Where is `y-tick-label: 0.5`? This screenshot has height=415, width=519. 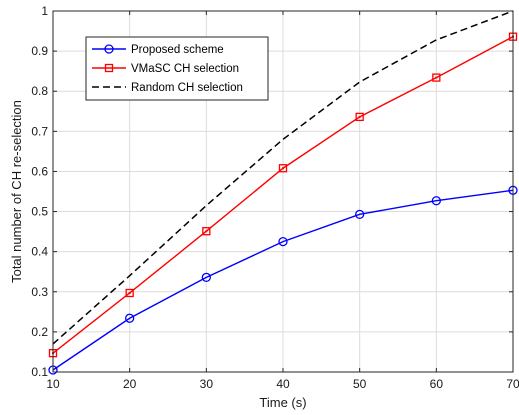
y-tick-label: 0.5 is located at coordinates (39, 212).